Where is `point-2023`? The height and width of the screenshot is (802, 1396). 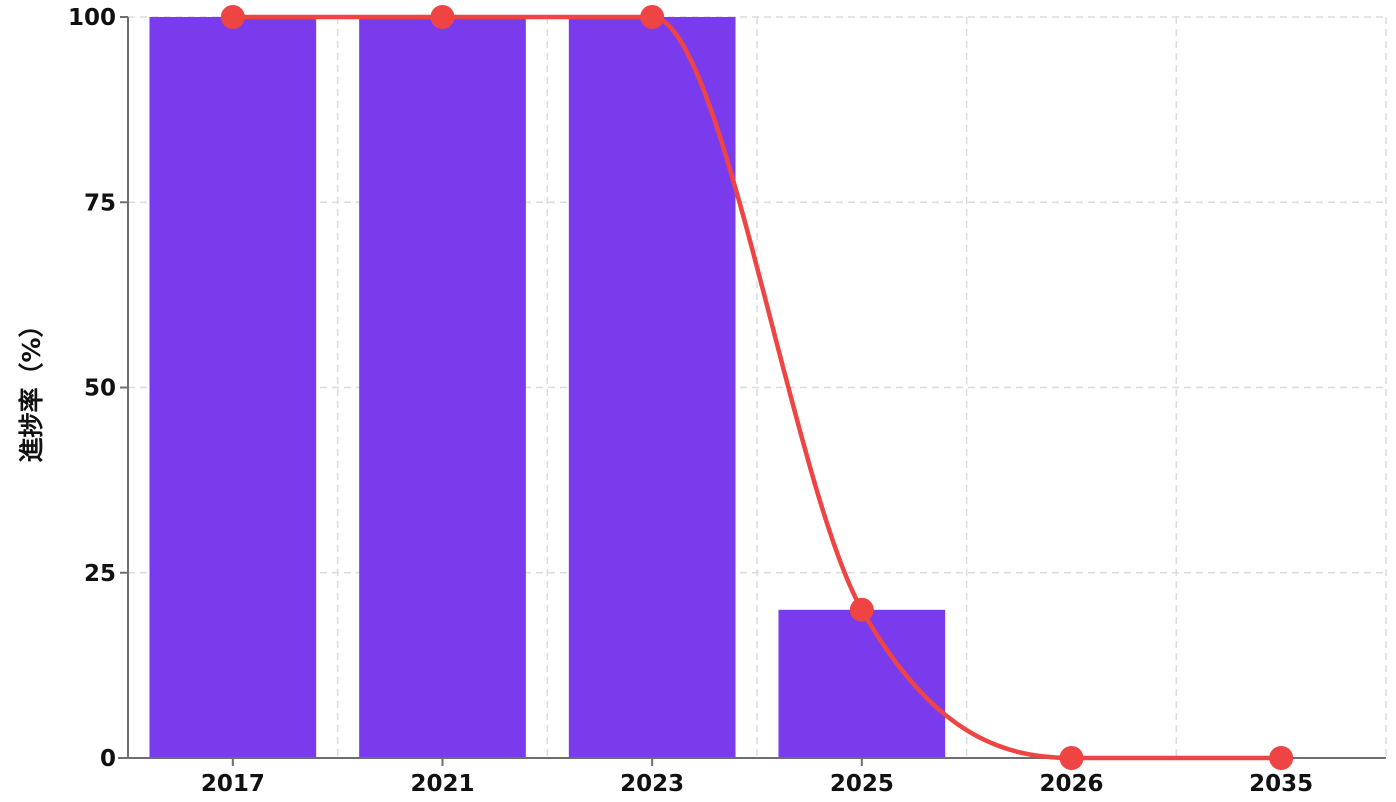
point-2023 is located at coordinates (652, 17).